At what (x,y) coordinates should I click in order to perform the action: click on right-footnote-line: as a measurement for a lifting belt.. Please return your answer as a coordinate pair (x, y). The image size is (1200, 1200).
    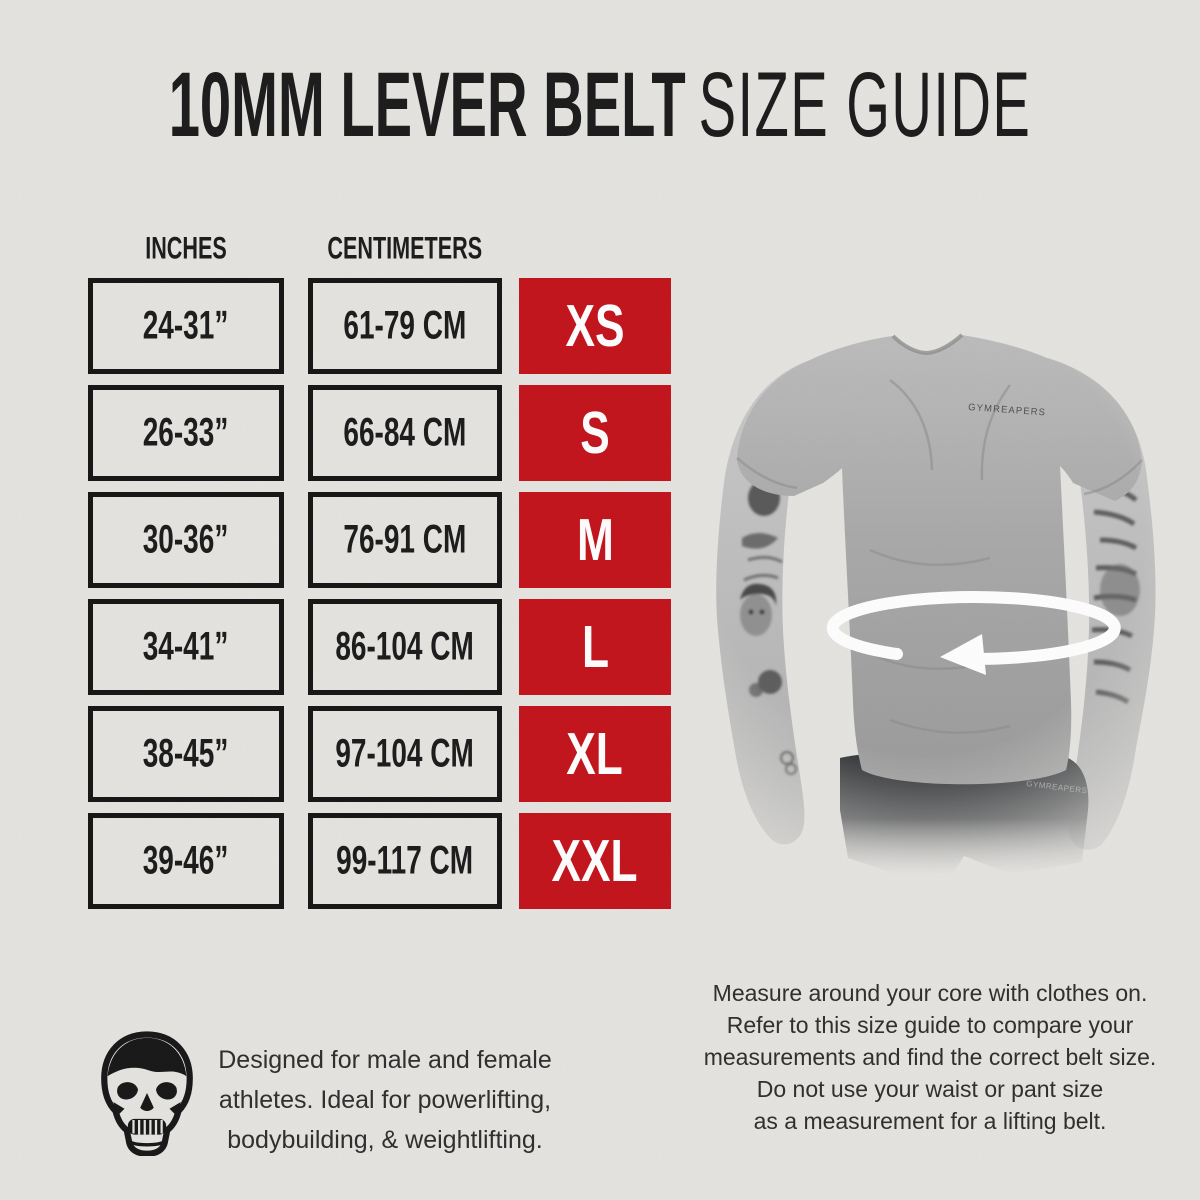
    Looking at the image, I should click on (930, 1121).